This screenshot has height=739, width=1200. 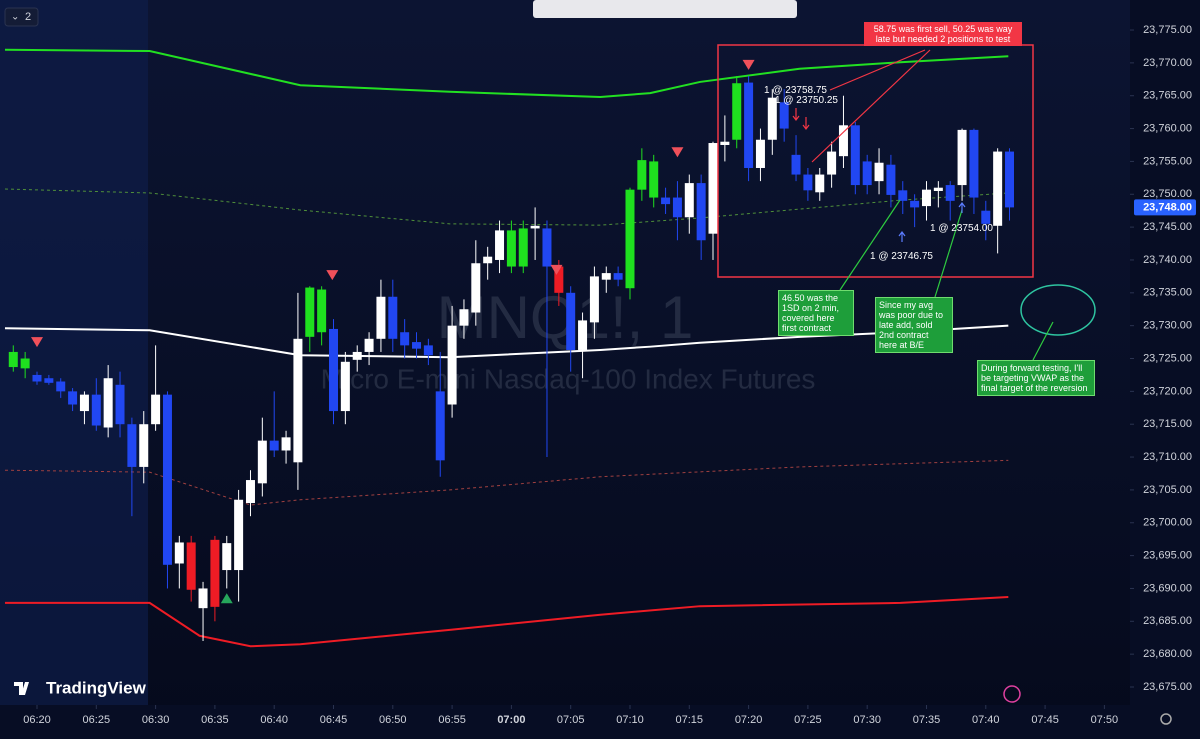 I want to click on x-tick-label: 07:20, so click(x=749, y=720).